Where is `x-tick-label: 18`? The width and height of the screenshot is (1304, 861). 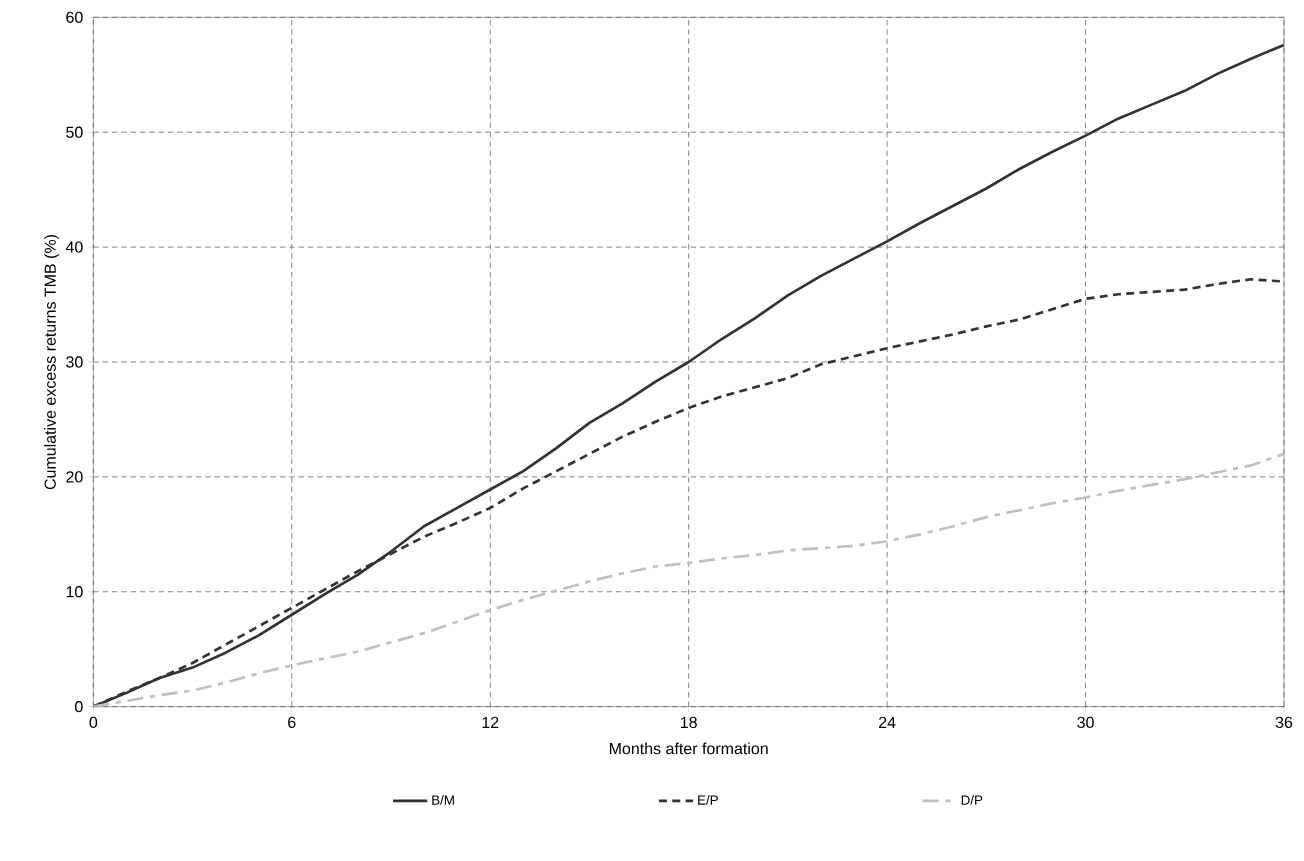 x-tick-label: 18 is located at coordinates (688, 722).